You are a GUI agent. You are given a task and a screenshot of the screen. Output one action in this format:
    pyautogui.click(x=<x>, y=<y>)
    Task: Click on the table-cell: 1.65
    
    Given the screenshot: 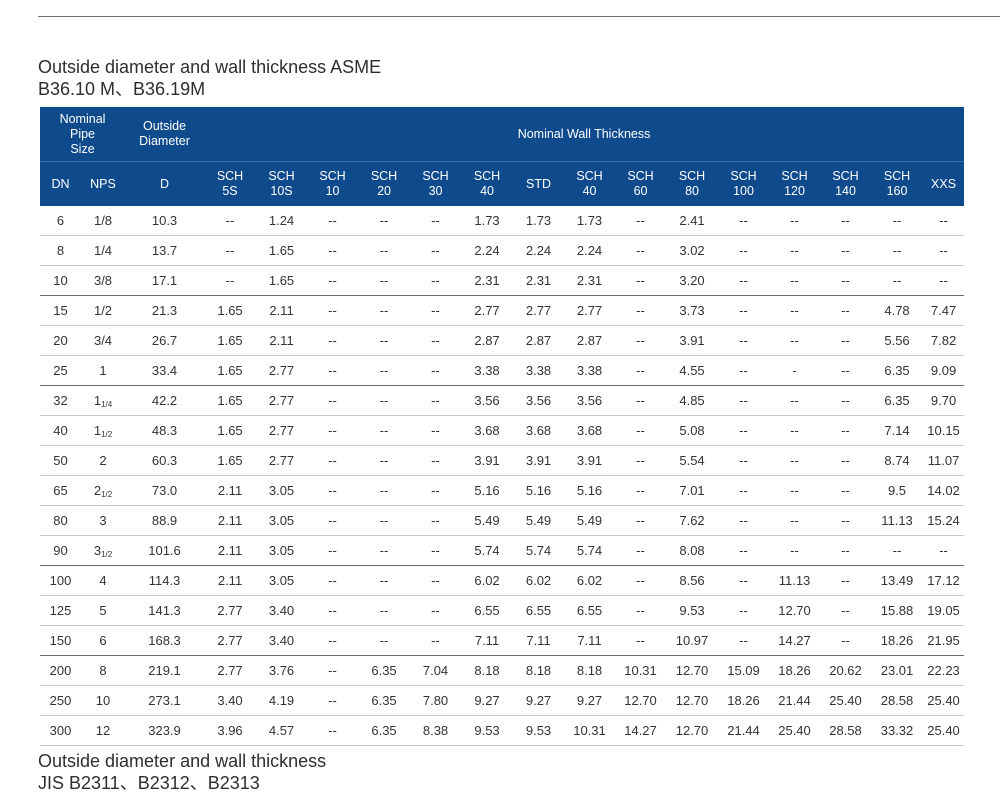 What is the action you would take?
    pyautogui.click(x=230, y=370)
    